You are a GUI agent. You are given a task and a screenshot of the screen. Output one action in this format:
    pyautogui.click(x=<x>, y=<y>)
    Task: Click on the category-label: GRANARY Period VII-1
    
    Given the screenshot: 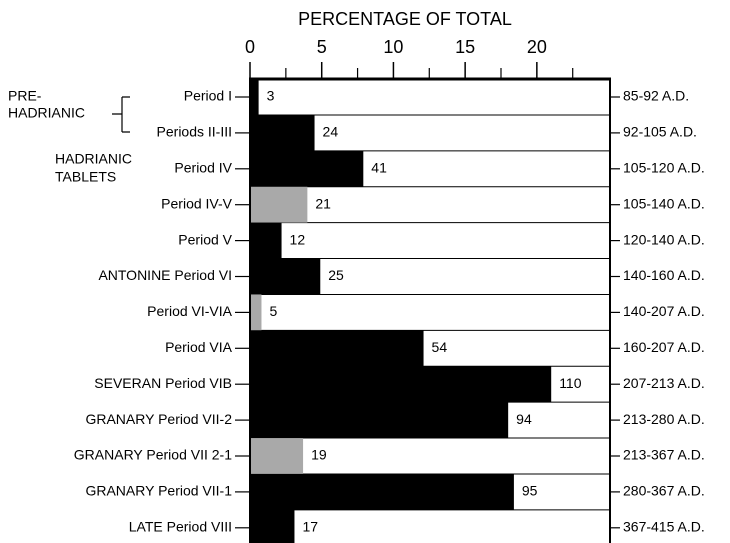 What is the action you would take?
    pyautogui.click(x=158, y=491)
    